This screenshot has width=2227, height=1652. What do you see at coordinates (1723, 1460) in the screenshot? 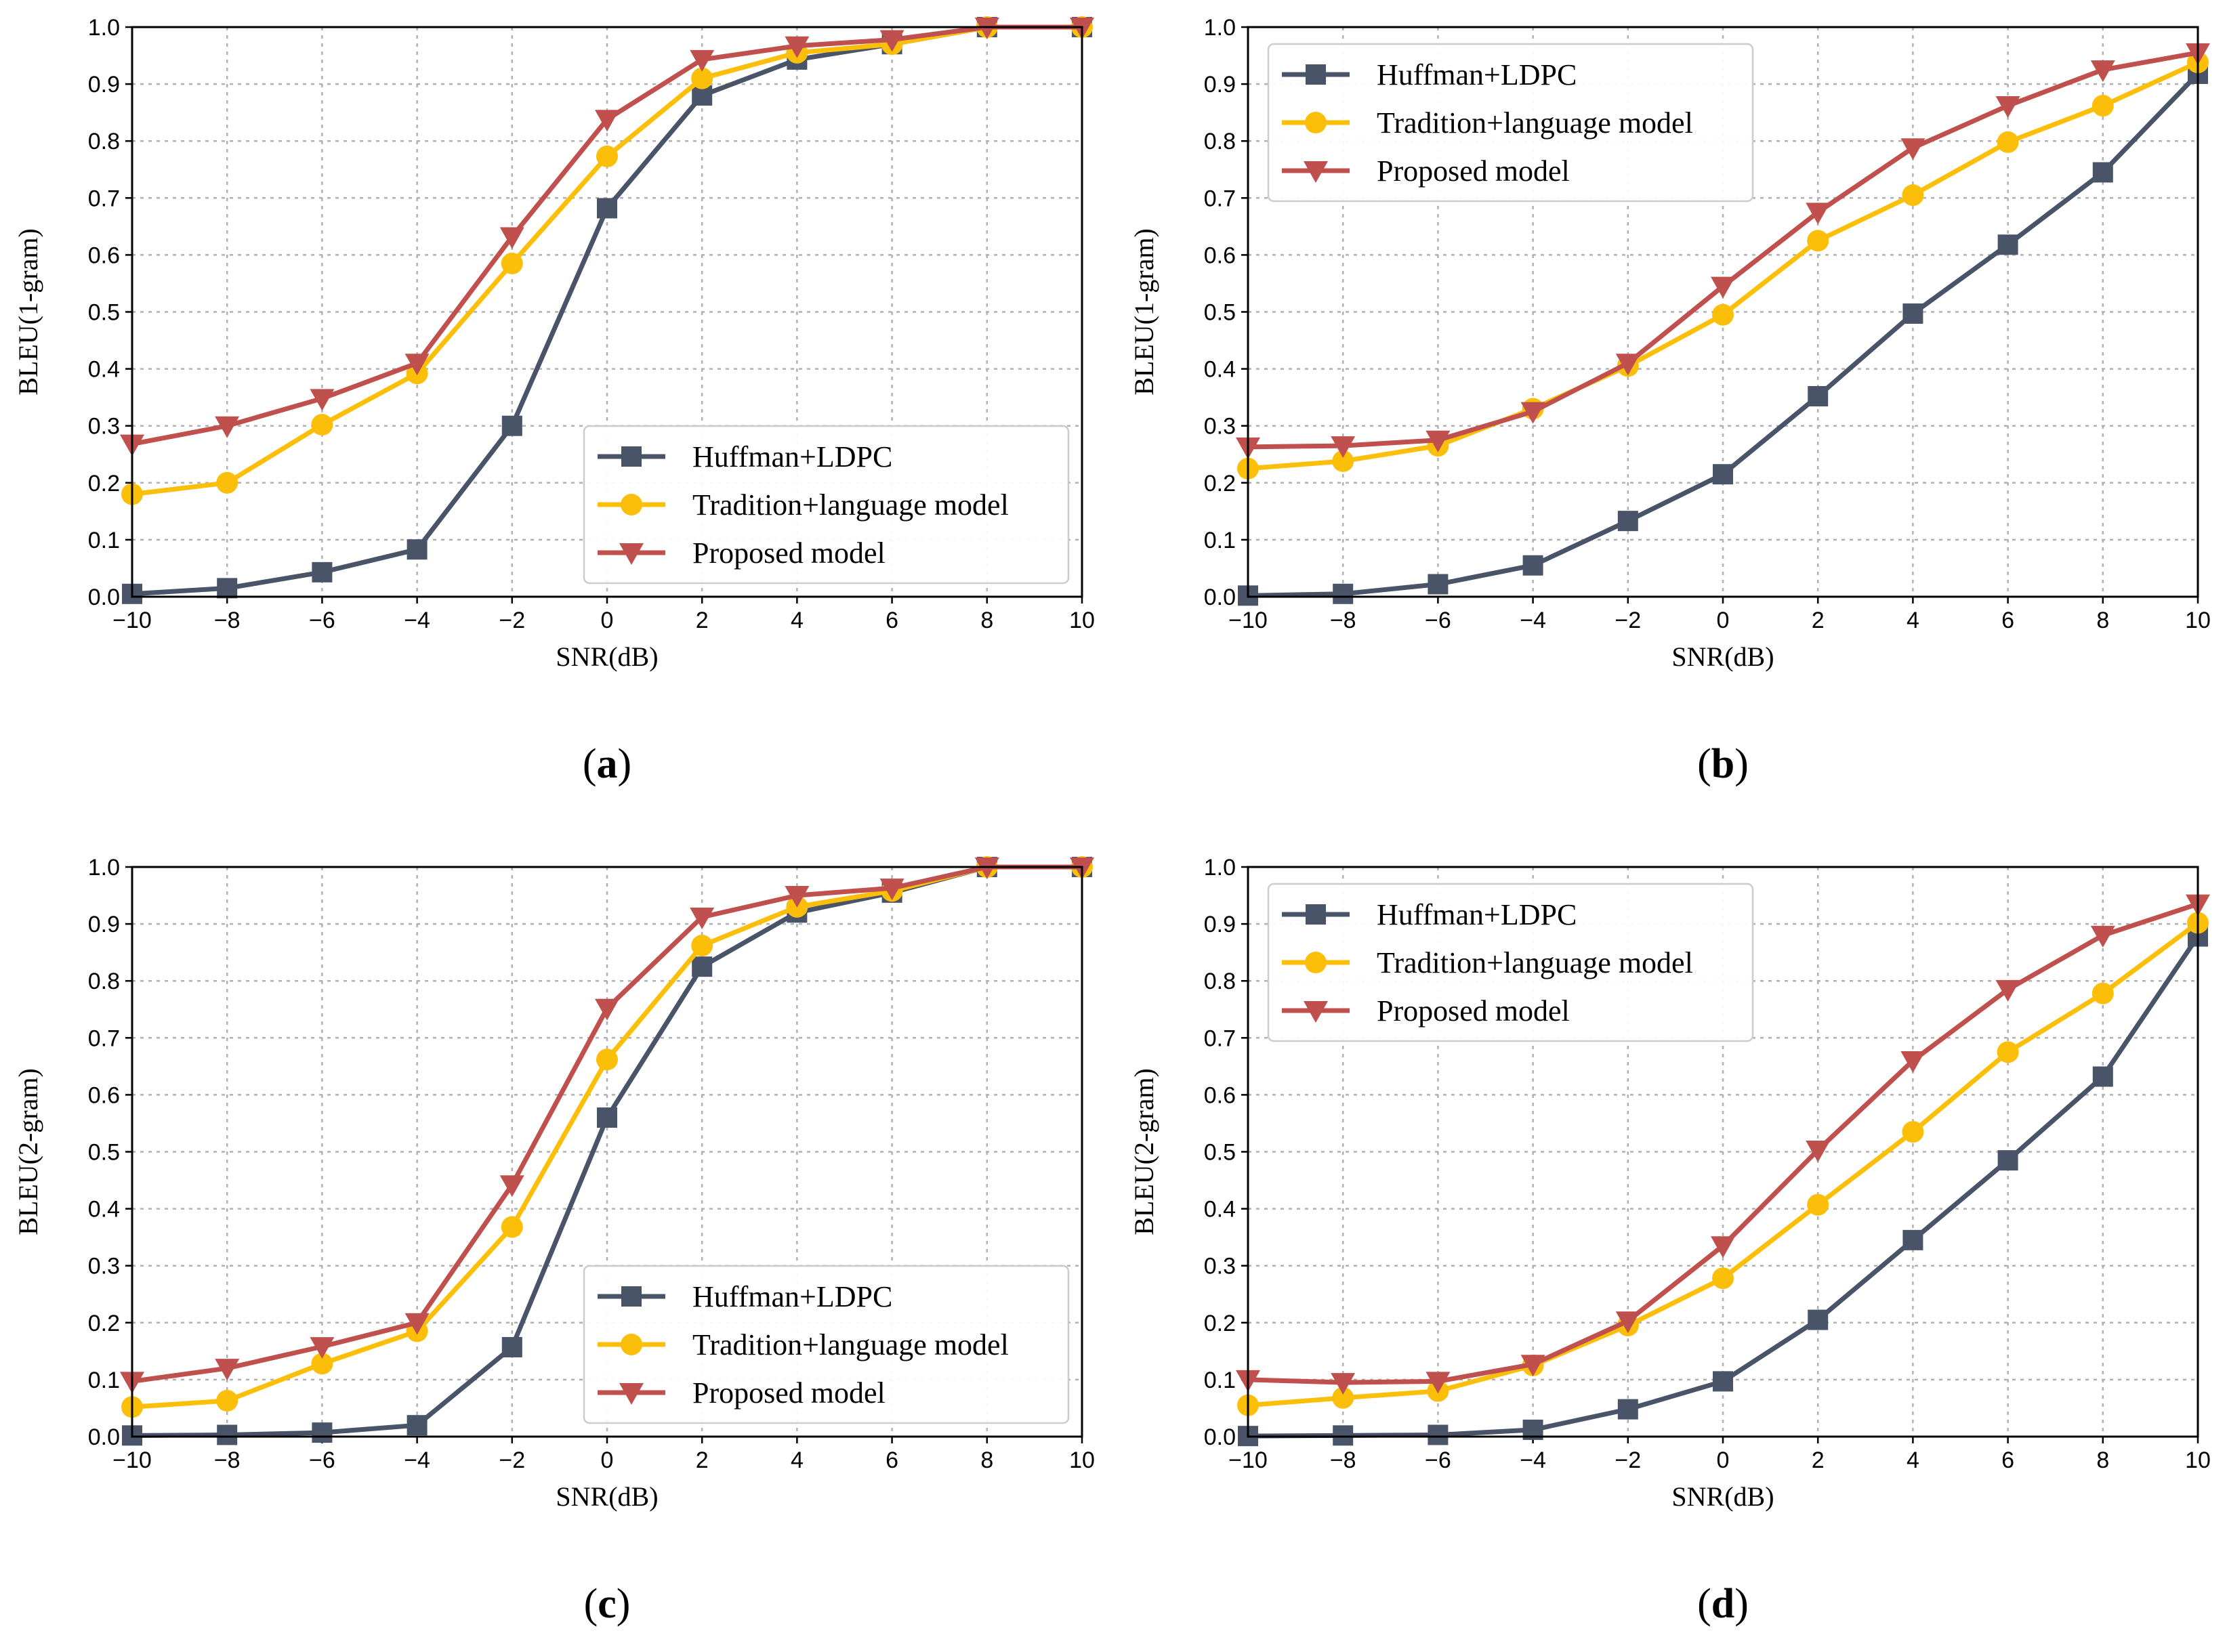
I see `x-tick-label: 0` at bounding box center [1723, 1460].